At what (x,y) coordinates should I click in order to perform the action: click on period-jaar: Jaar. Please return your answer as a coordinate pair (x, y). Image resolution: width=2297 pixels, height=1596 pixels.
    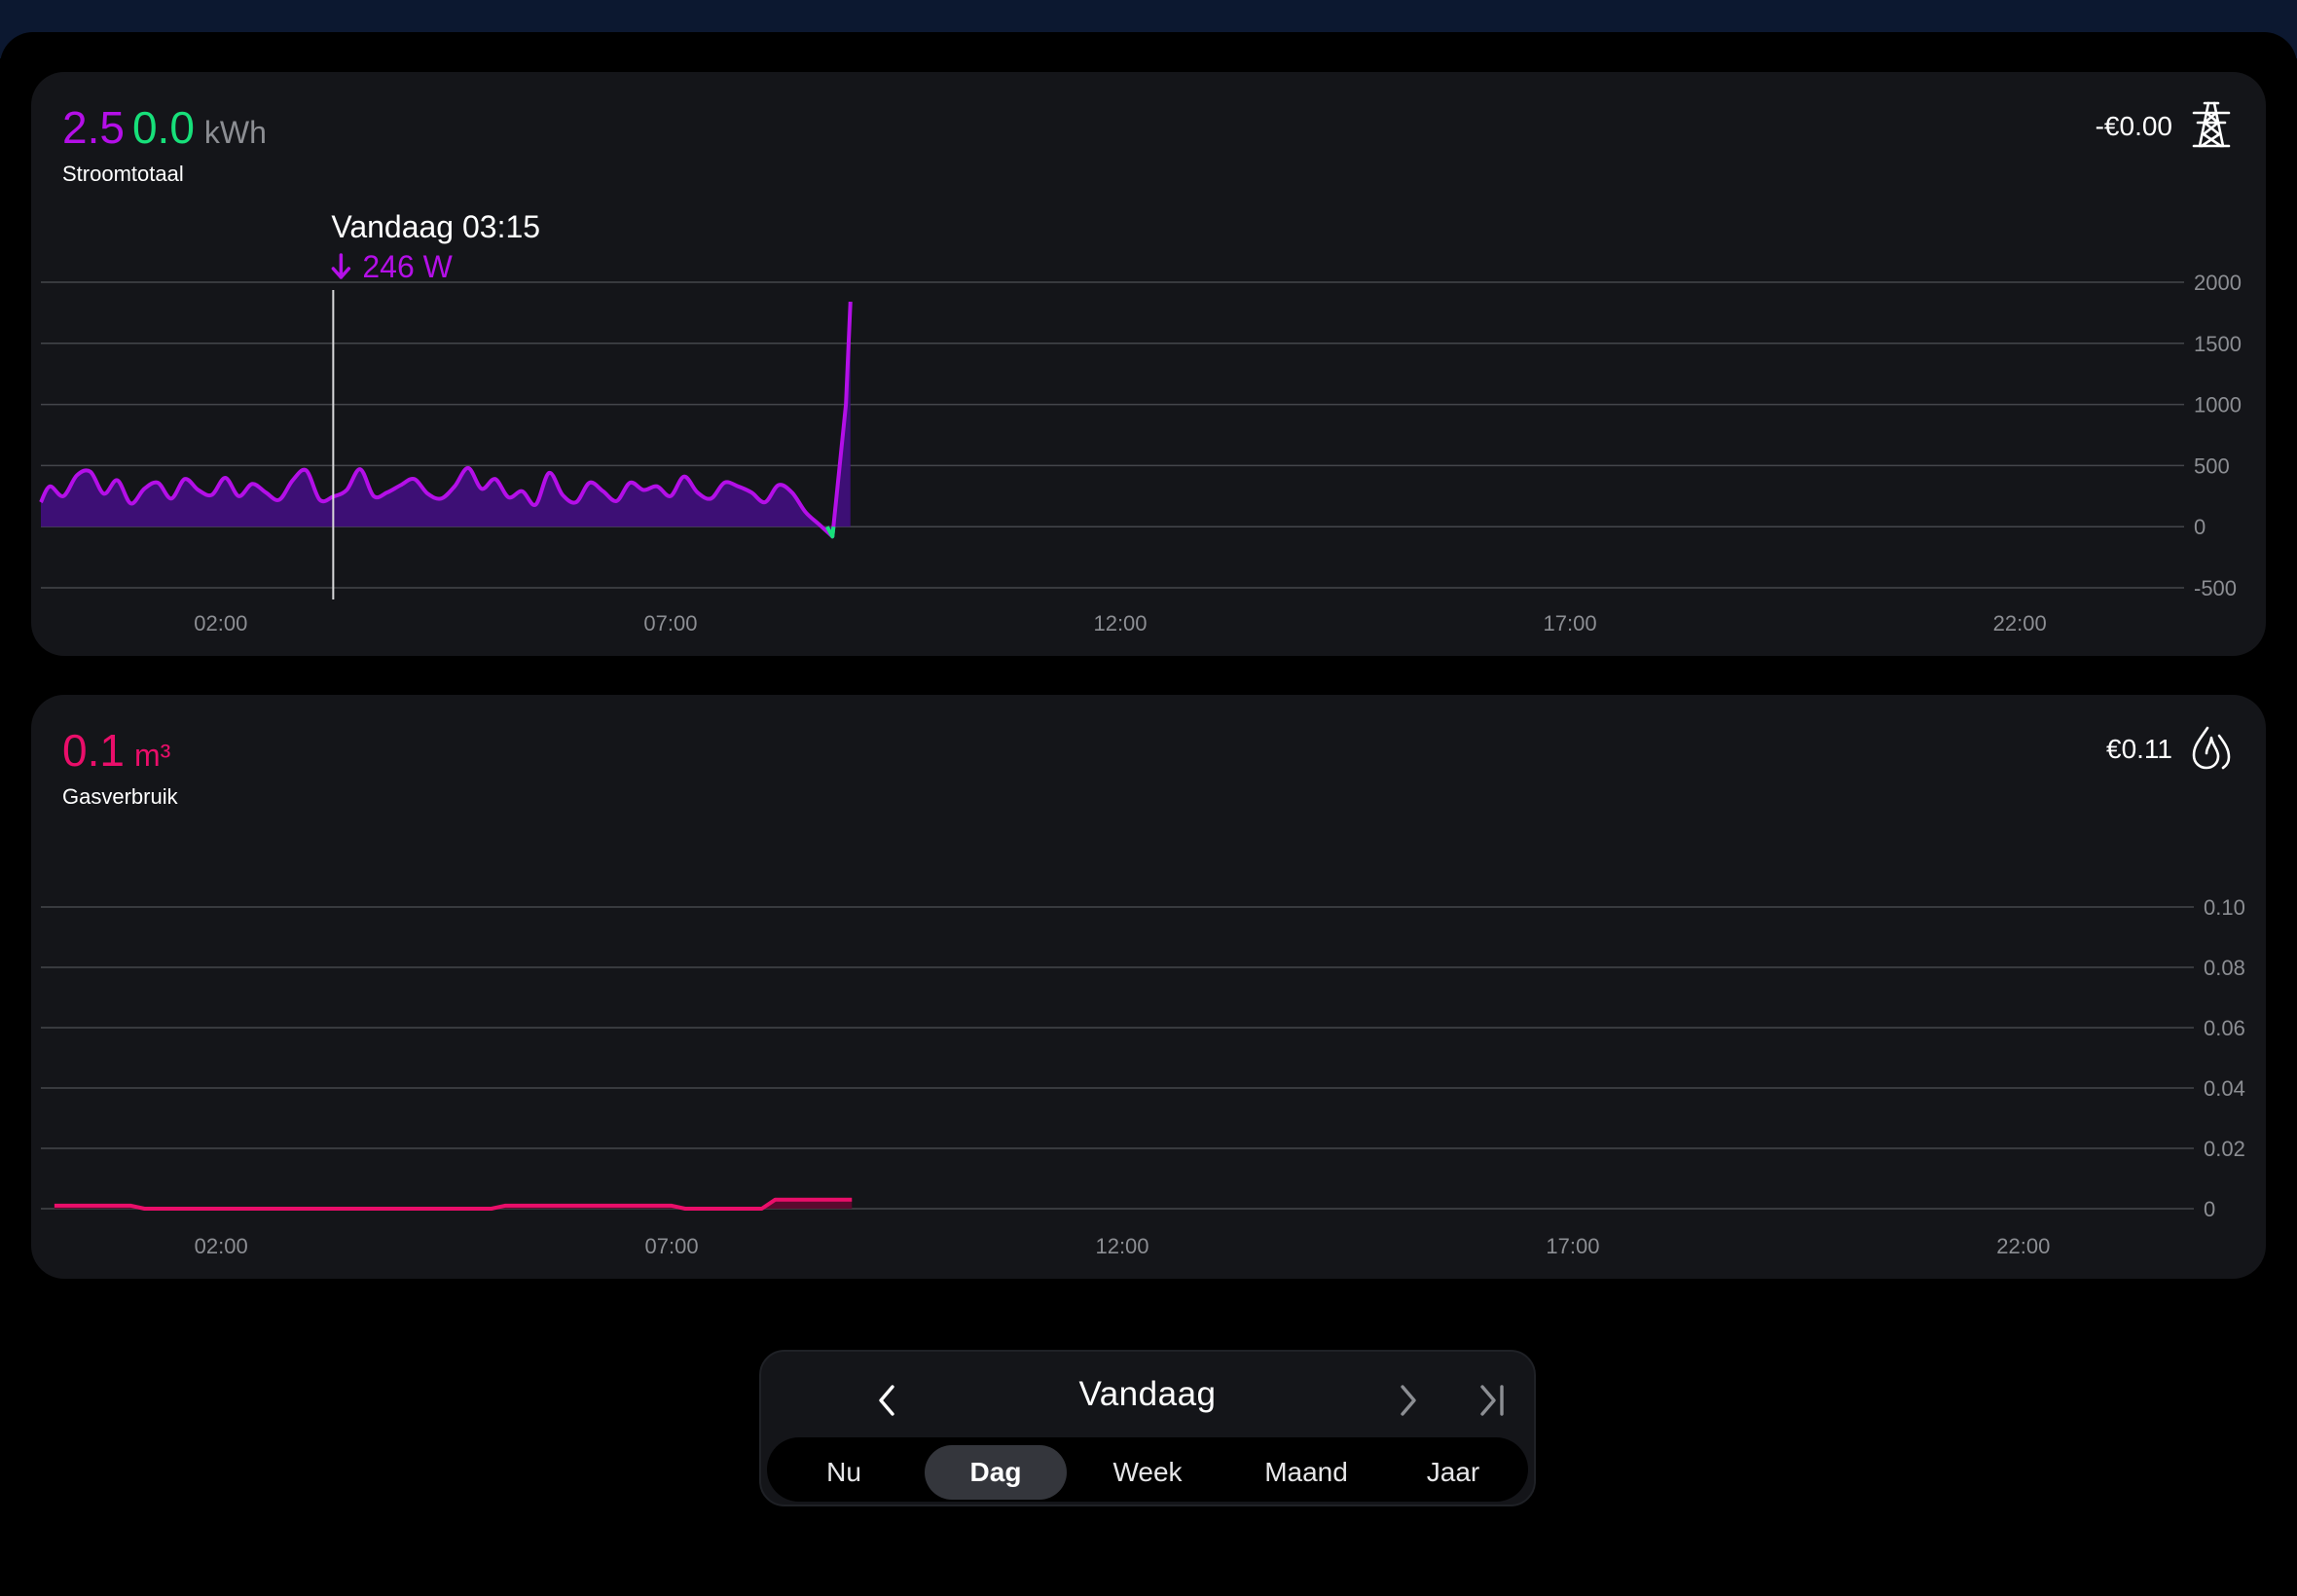
    Looking at the image, I should click on (1453, 1472).